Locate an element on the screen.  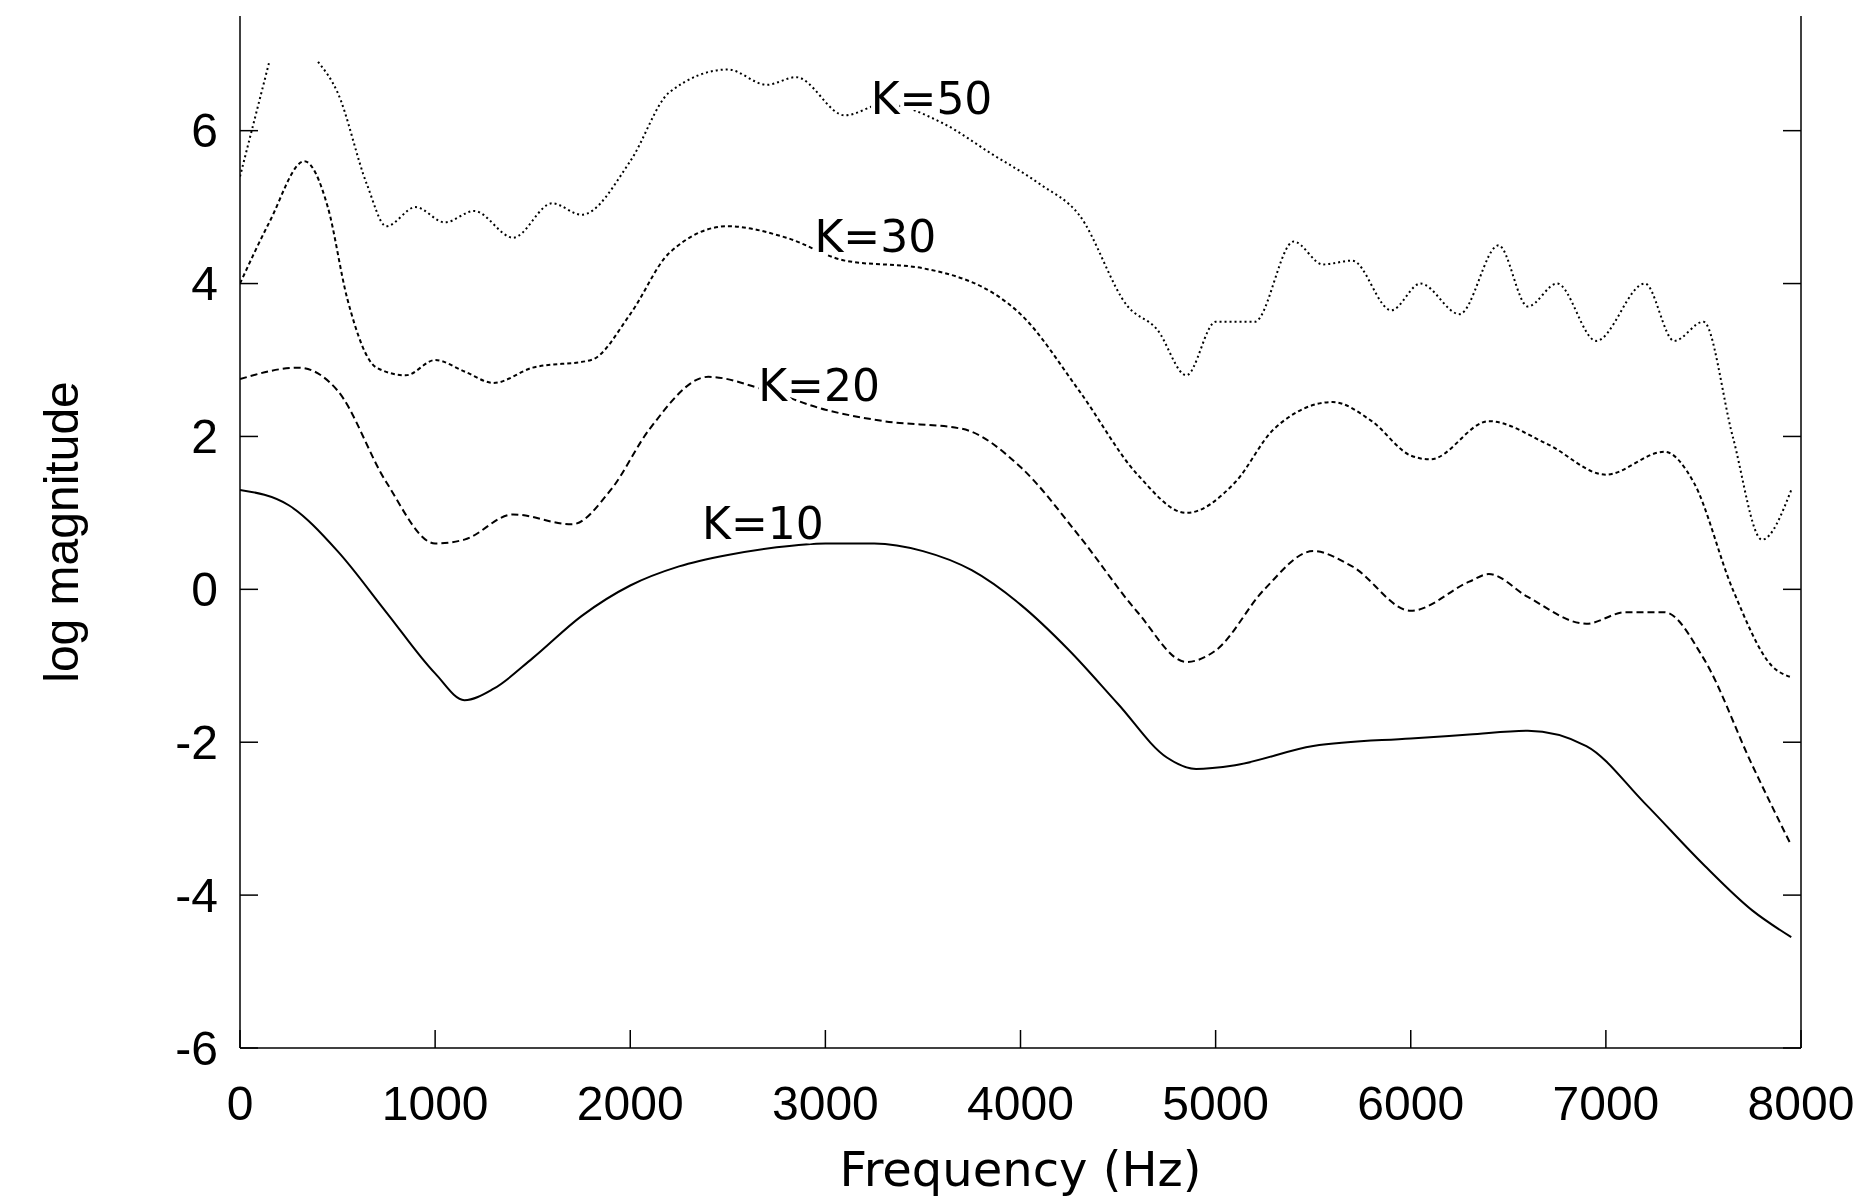
y-tick-label: 4 is located at coordinates (204, 284).